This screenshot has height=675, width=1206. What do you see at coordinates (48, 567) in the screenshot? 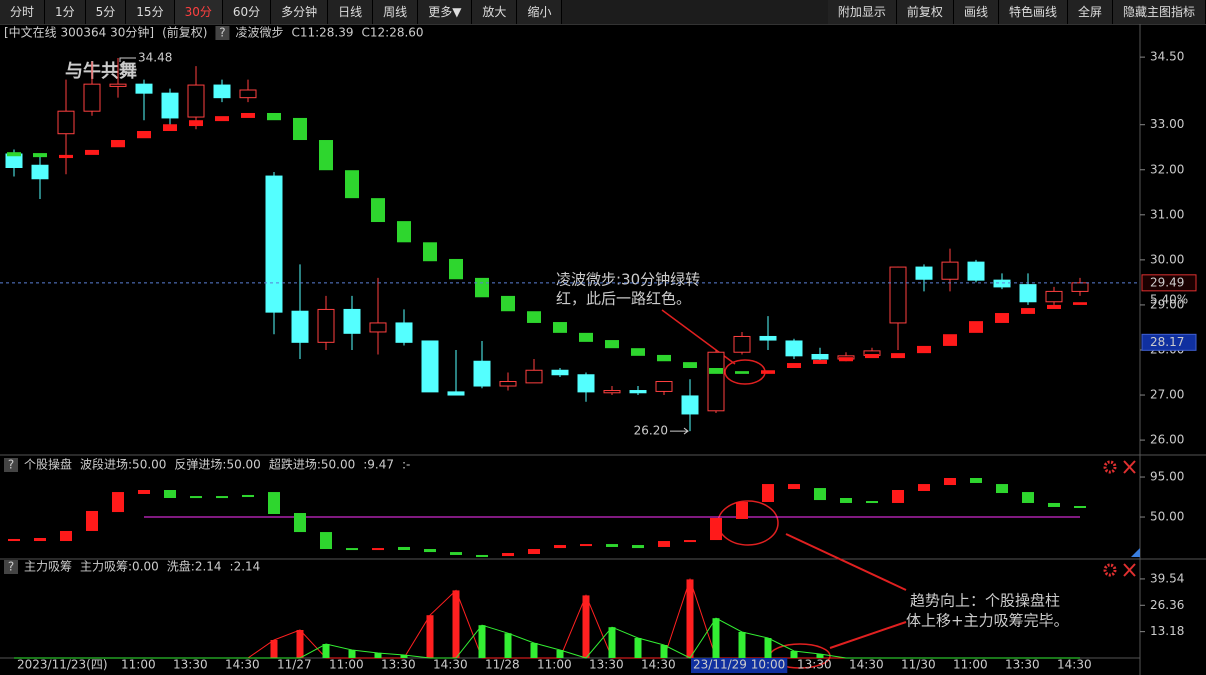
I see `legend-label: 主力吸筹` at bounding box center [48, 567].